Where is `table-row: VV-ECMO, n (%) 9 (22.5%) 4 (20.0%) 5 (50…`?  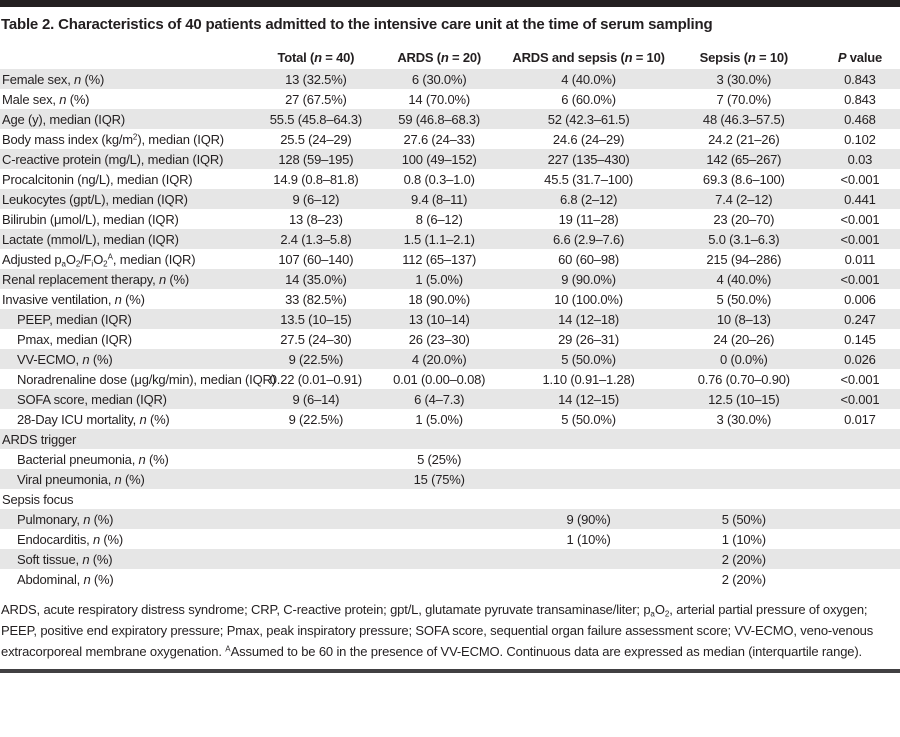
table-row: VV-ECMO, n (%) 9 (22.5%) 4 (20.0%) 5 (50… is located at coordinates (450, 359).